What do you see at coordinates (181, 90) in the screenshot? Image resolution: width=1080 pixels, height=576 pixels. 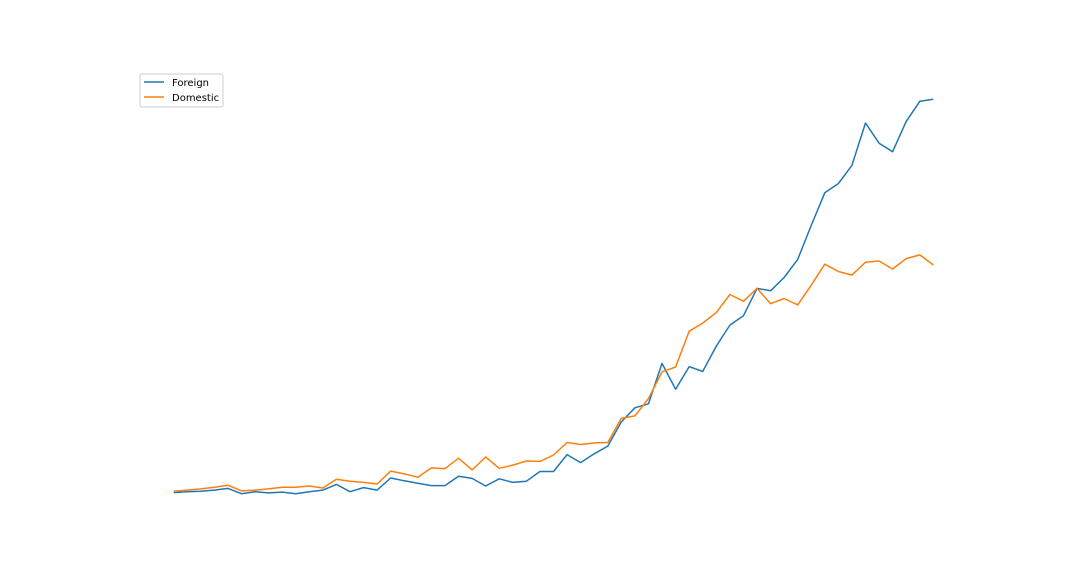 I see `chart-legend: Foreign Domestic` at bounding box center [181, 90].